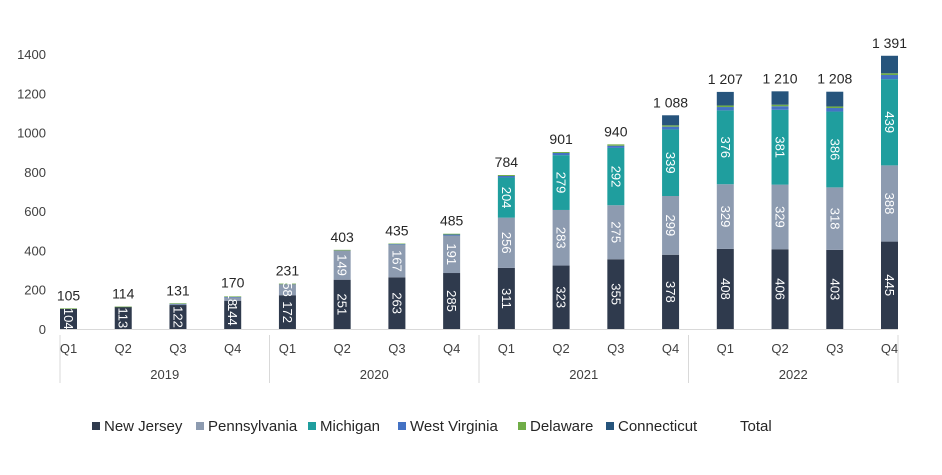  I want to click on legend-label: Michigan, so click(350, 426).